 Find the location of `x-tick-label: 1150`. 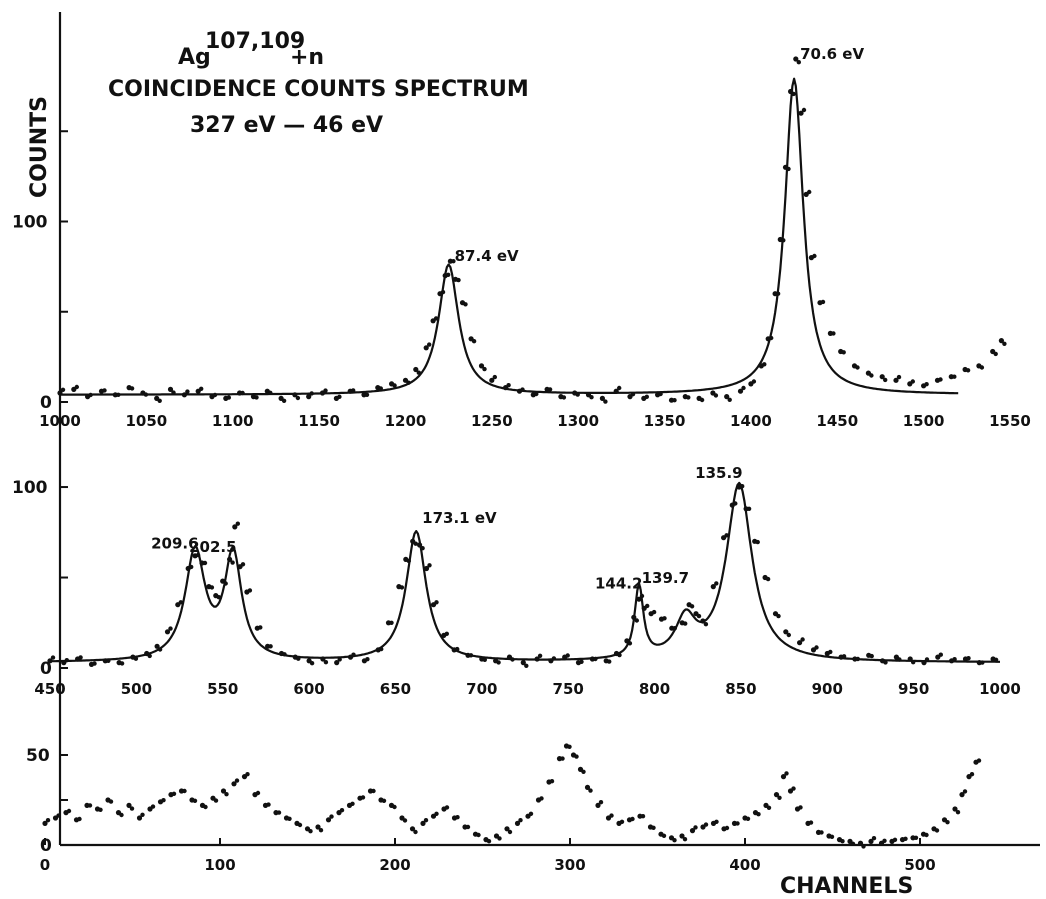

x-tick-label: 1150 is located at coordinates (319, 421).